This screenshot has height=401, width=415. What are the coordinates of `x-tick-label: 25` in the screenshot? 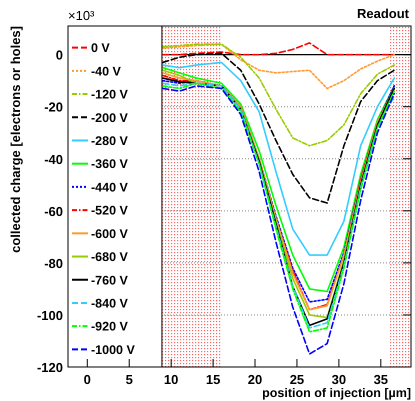 It's located at (297, 379).